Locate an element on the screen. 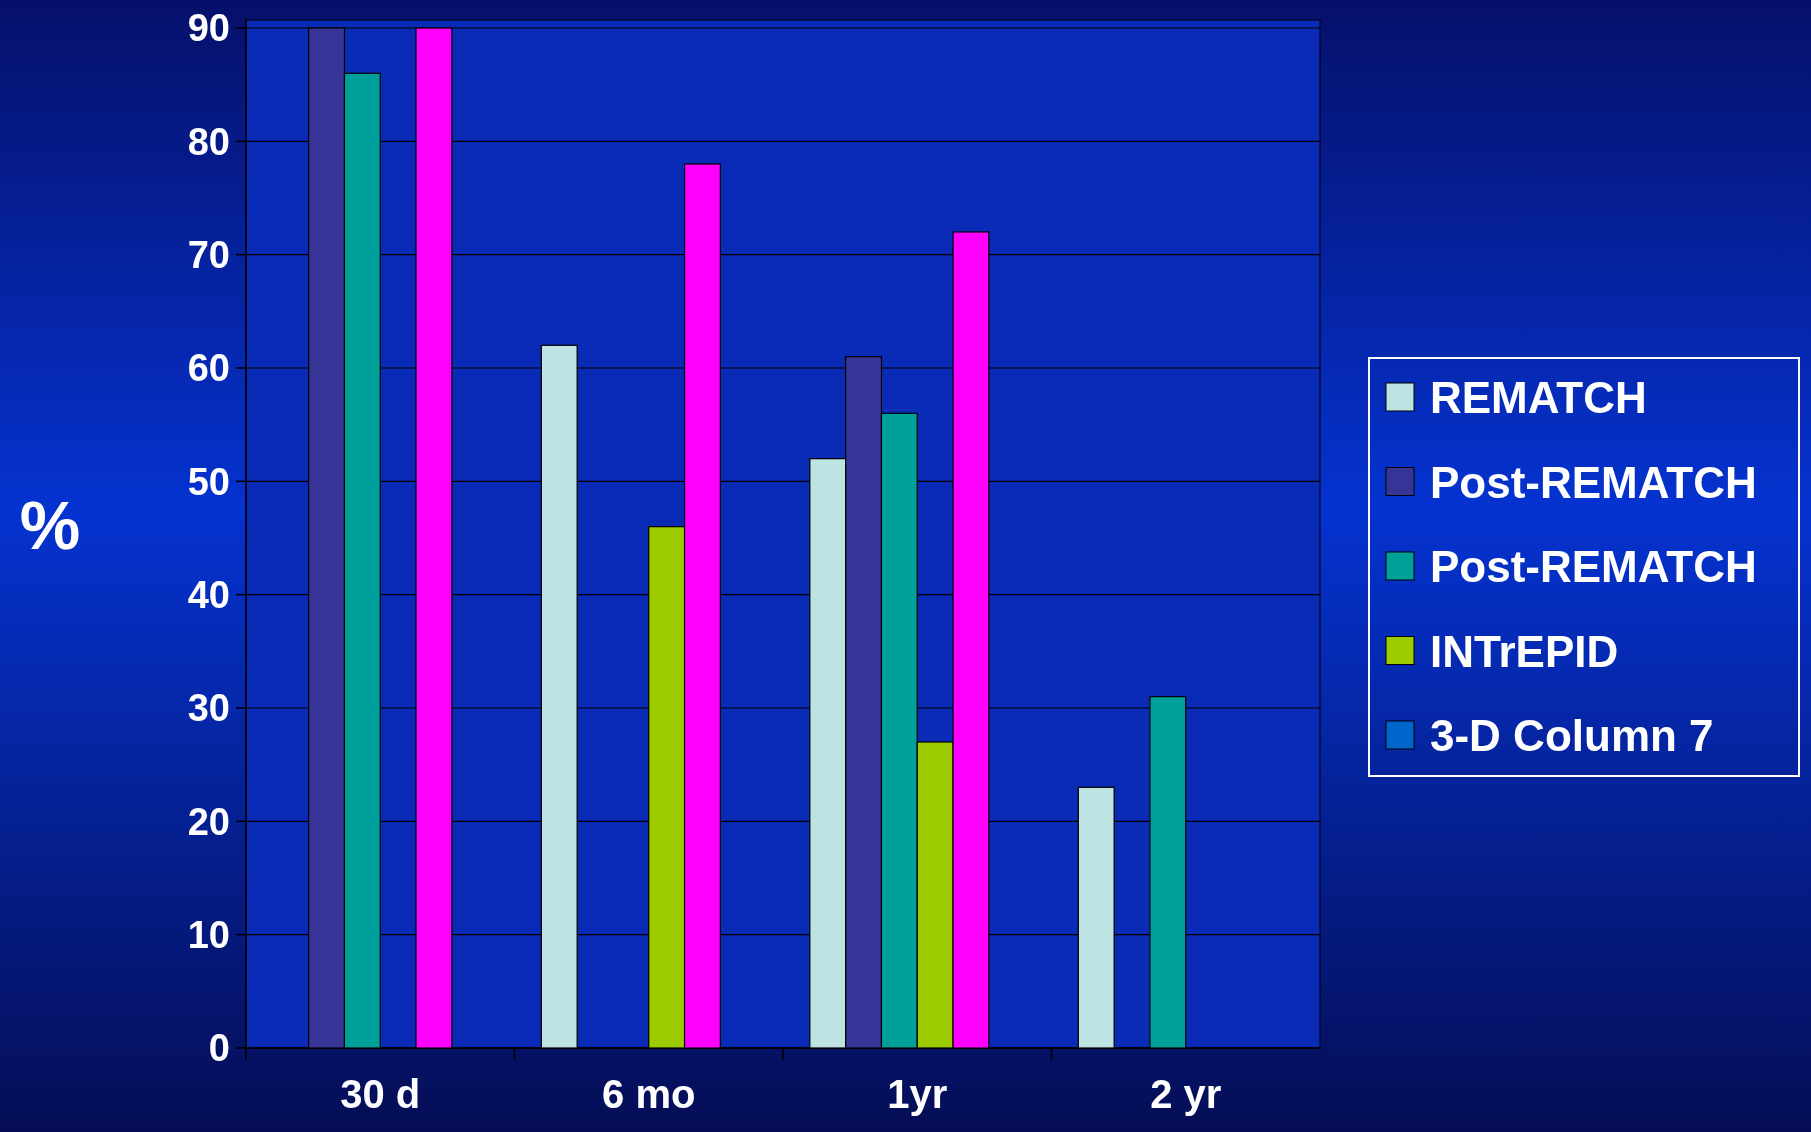 This screenshot has height=1132, width=1811. x-tick-label: 6 mo is located at coordinates (649, 1094).